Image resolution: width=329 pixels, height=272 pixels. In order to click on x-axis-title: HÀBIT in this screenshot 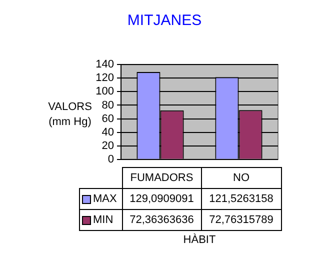, I will do `click(199, 240)`.